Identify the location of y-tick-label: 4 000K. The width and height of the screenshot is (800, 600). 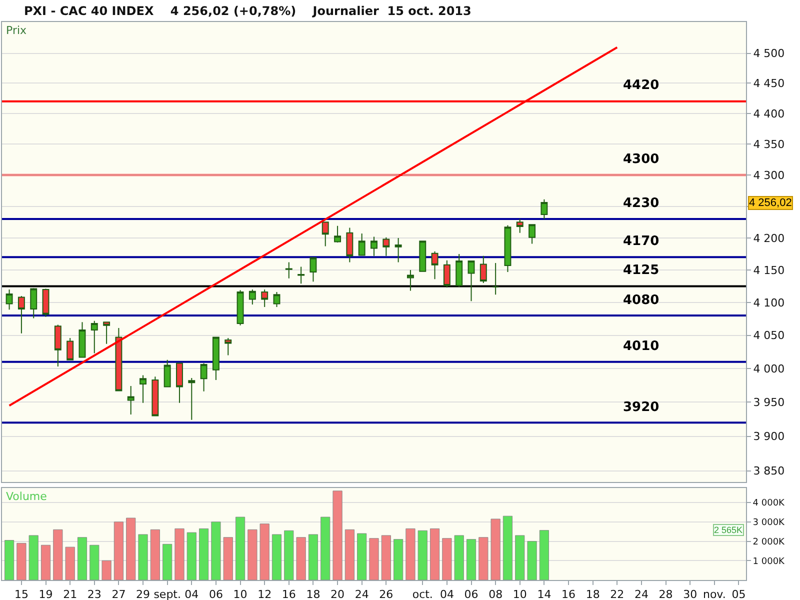
(769, 503).